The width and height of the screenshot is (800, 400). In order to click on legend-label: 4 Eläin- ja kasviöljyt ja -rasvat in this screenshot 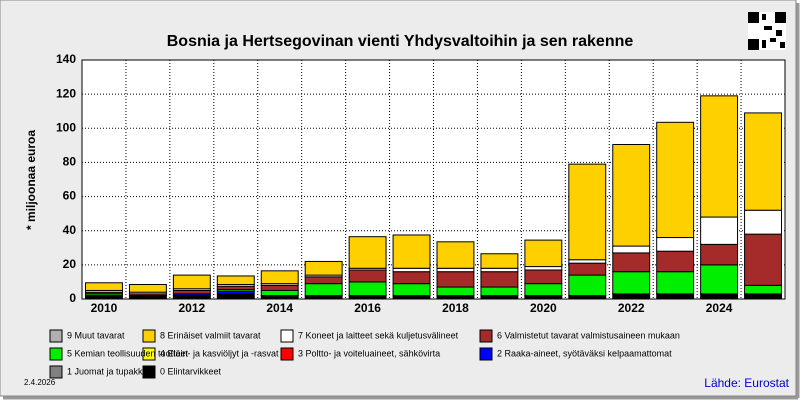, I will do `click(219, 353)`.